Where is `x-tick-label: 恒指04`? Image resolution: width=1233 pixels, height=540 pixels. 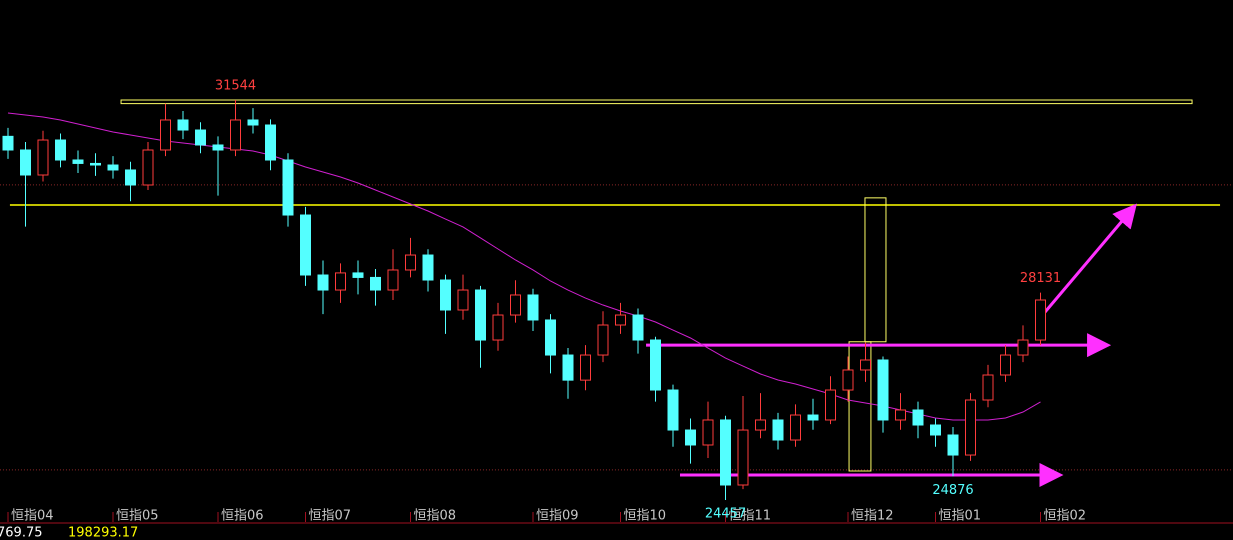 x-tick-label: 恒指04 is located at coordinates (32, 516).